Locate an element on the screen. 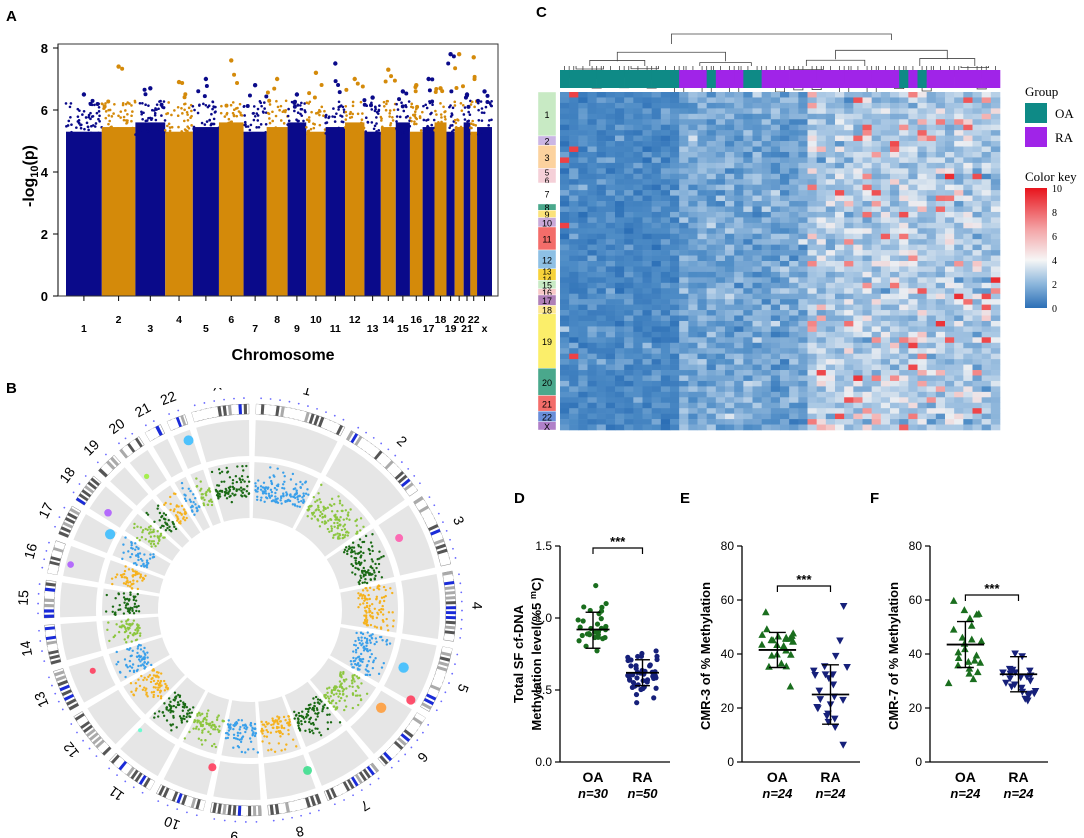  ytick-label: 40 is located at coordinates (728, 654).